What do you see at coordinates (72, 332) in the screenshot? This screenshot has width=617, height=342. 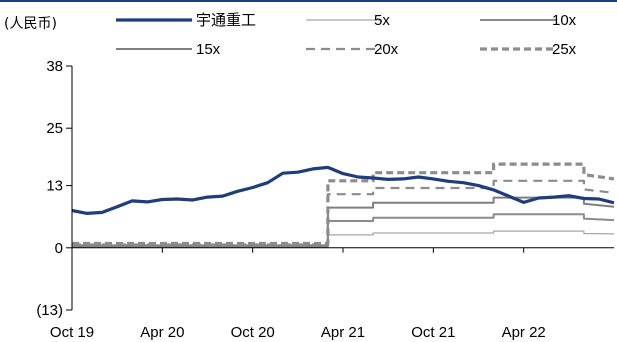 I see `x-tick-label: Oct 19` at bounding box center [72, 332].